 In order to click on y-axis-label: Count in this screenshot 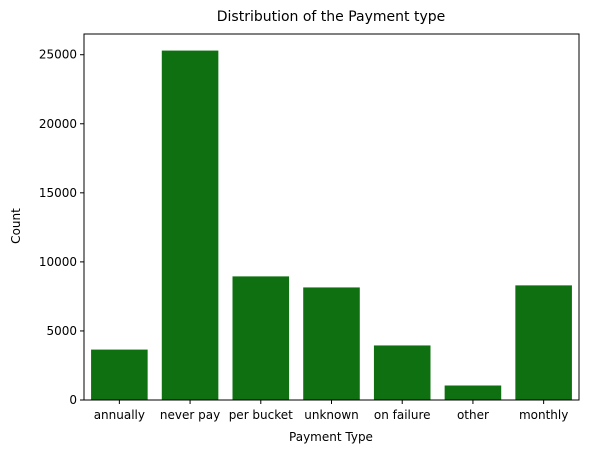, I will do `click(16, 226)`.